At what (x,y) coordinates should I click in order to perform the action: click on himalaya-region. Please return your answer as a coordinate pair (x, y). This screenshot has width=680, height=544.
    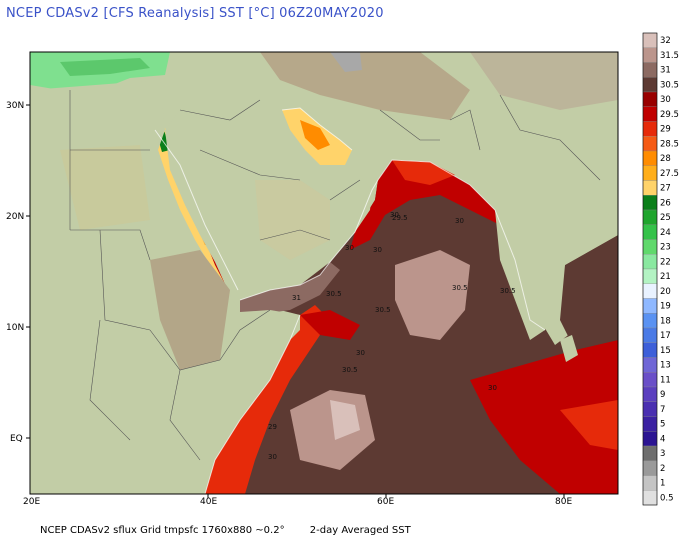
    Looking at the image, I should click on (544, 81).